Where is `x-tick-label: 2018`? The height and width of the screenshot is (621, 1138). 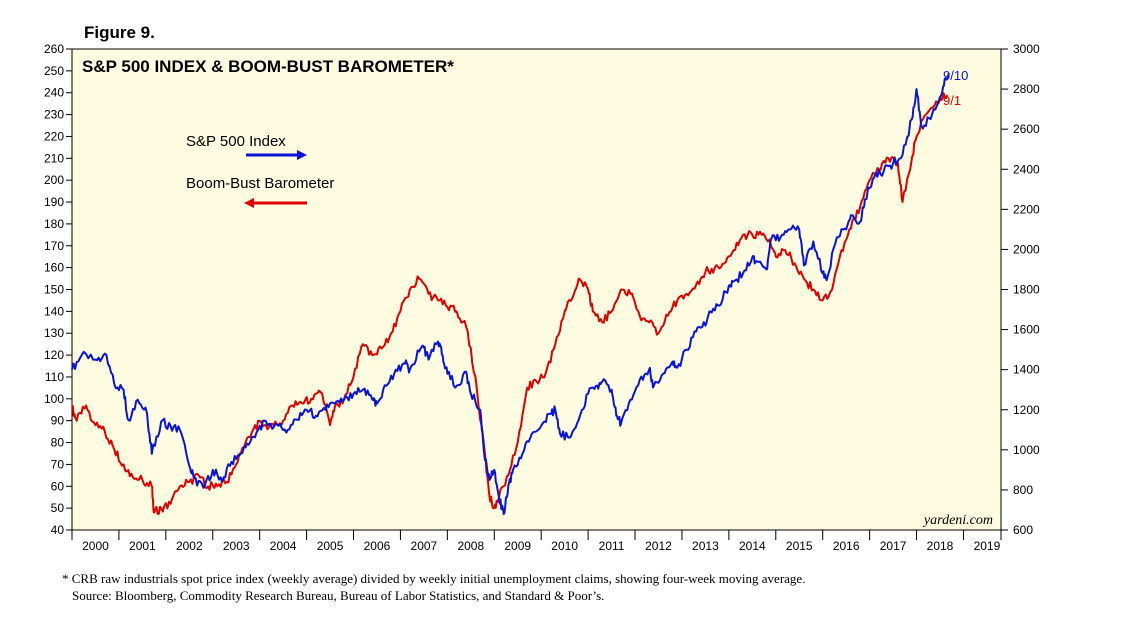
x-tick-label: 2018 is located at coordinates (940, 546).